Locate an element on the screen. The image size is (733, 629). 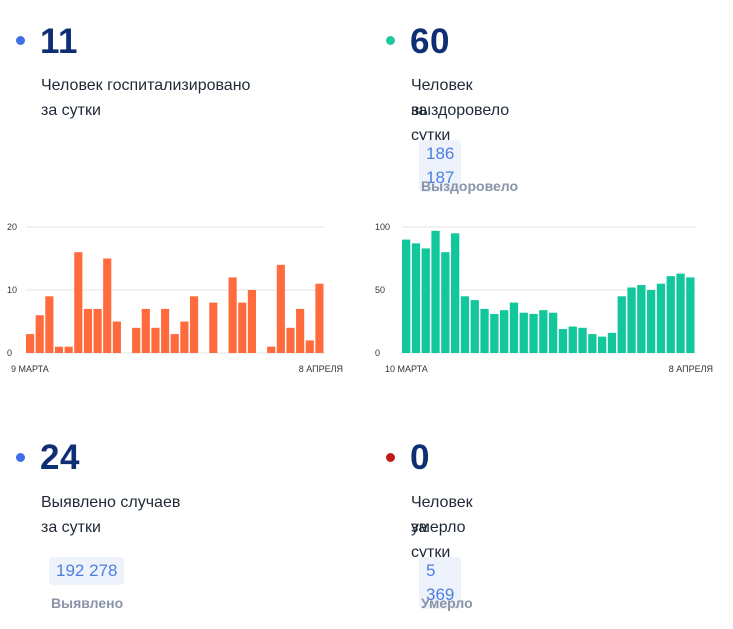
deaths-total-label: Умерло is located at coordinates (447, 603).